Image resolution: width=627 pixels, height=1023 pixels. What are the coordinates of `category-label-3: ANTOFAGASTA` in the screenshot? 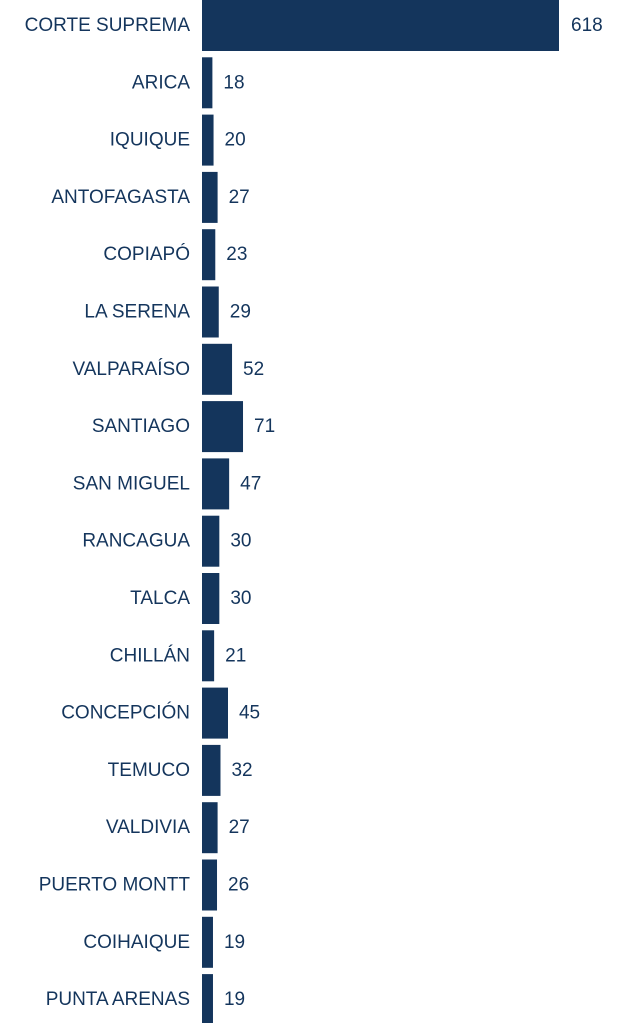 It's located at (120, 197).